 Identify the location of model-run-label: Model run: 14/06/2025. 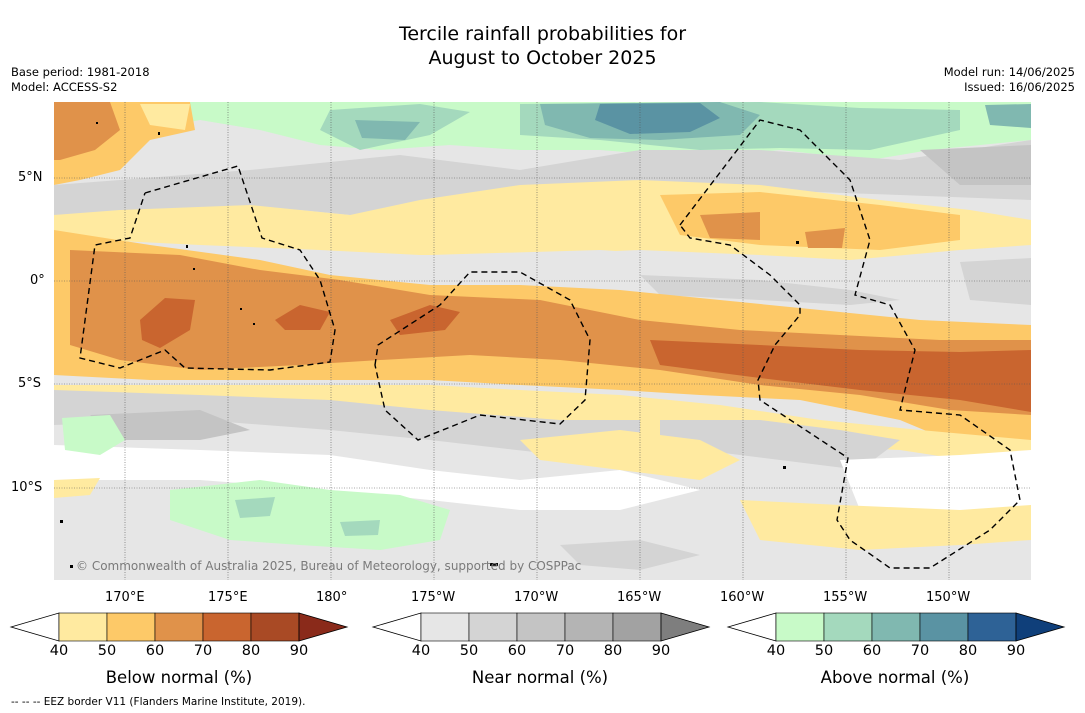
(1009, 72).